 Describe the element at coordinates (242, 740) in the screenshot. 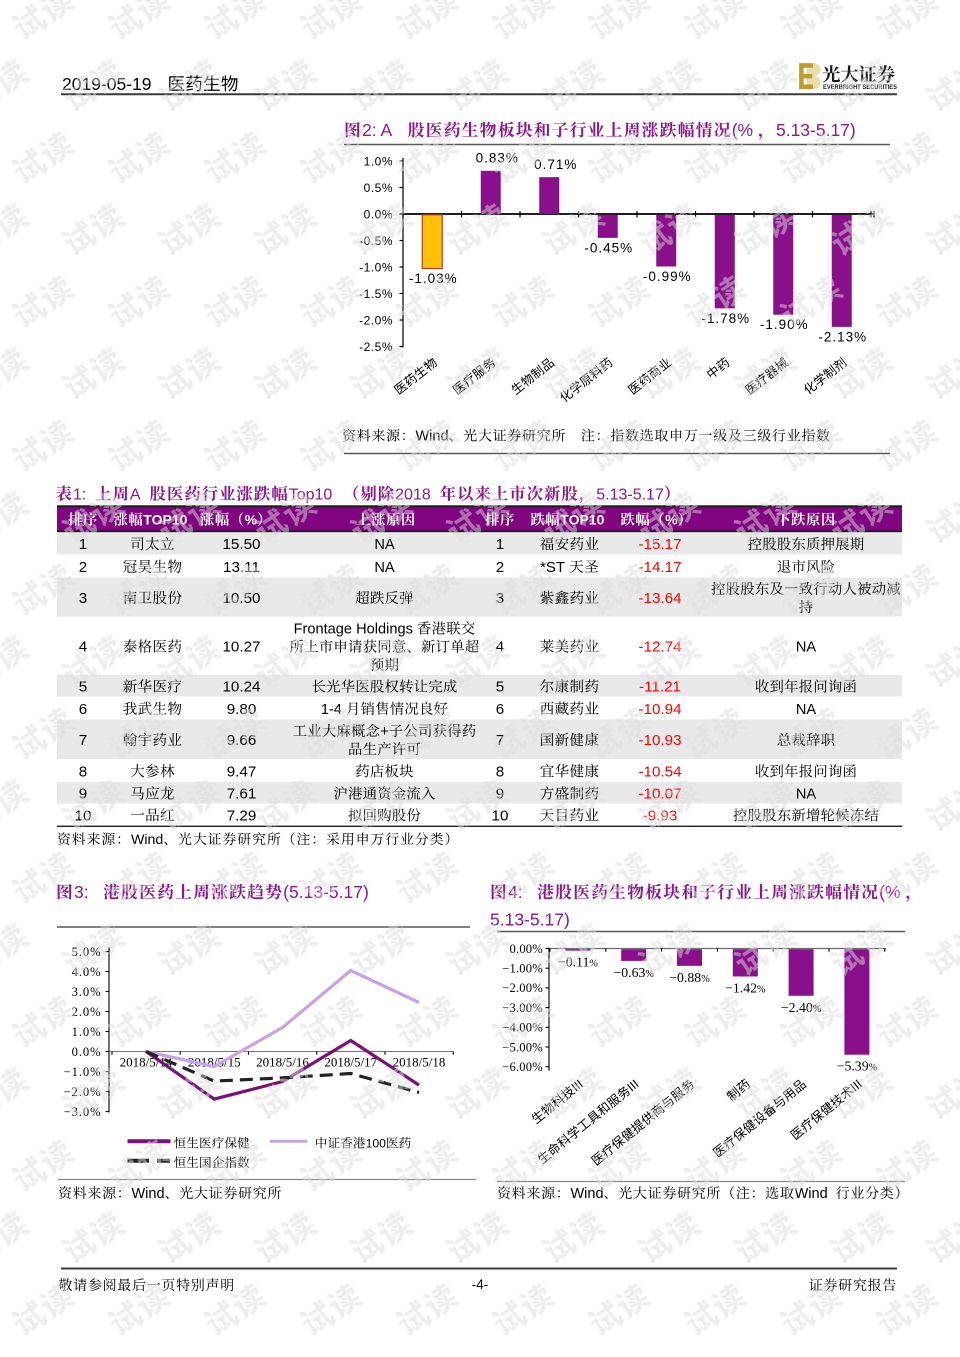

I see `svg-text: 9.66` at that location.